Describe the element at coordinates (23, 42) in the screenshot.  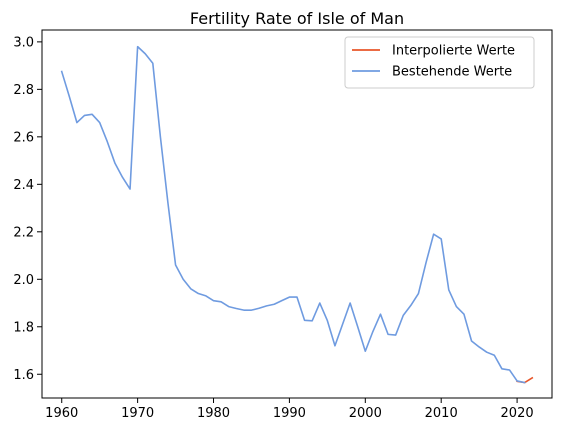
I see `y-tick-label: 3.0` at that location.